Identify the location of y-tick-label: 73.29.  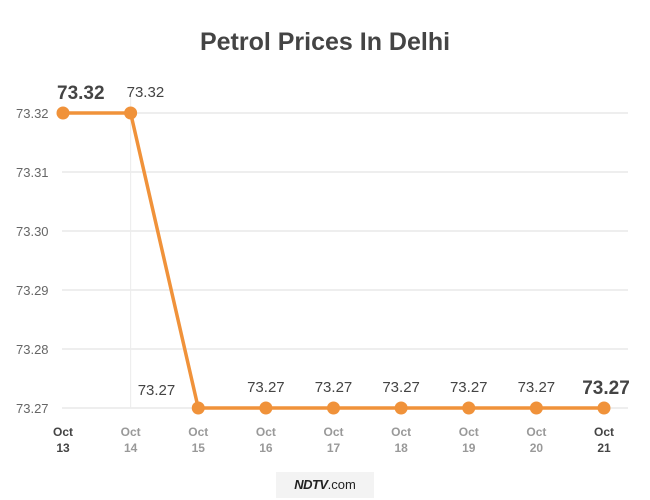
(32, 290).